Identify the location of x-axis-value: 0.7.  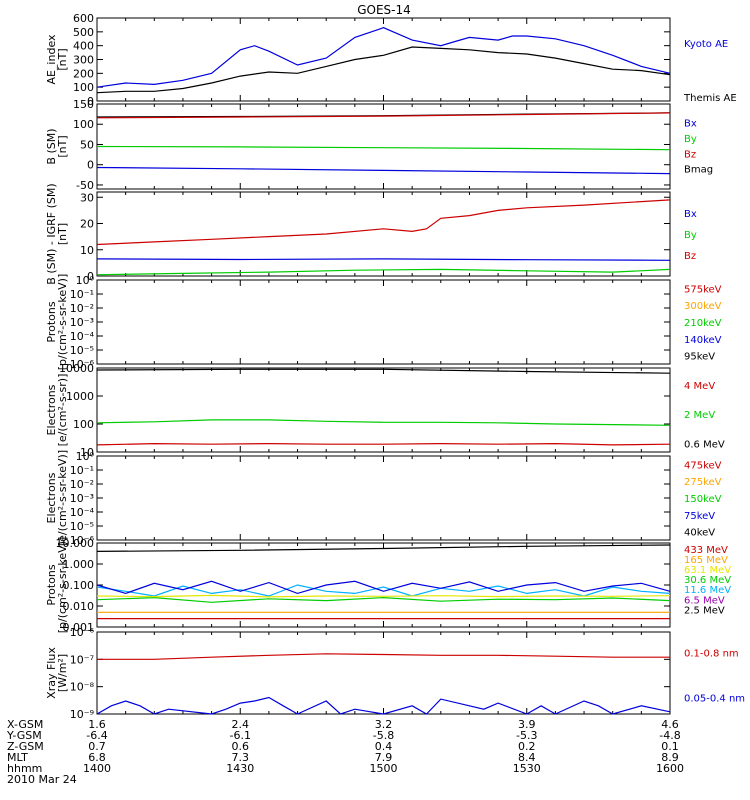
(97, 746).